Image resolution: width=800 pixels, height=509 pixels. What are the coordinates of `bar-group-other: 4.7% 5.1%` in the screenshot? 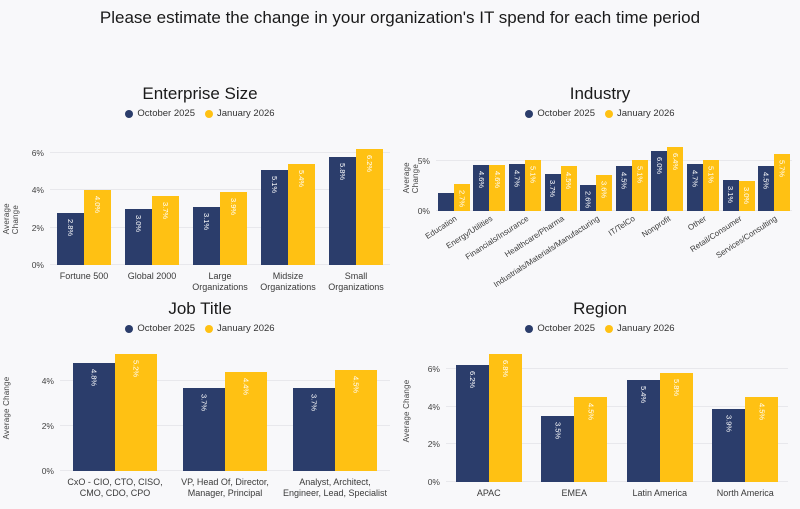 It's located at (703, 185).